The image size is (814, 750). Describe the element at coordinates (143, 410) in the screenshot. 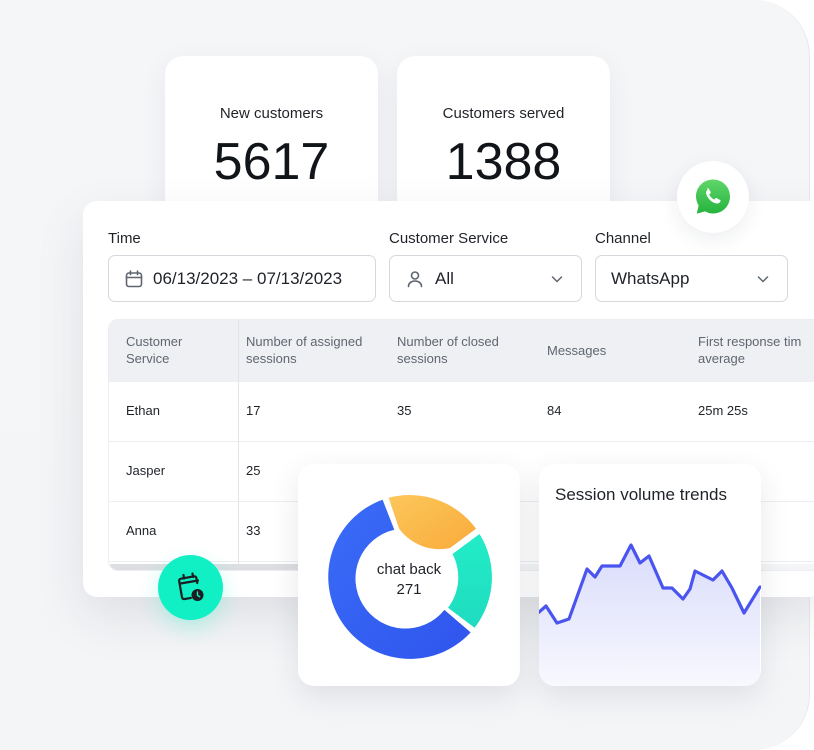

I see `cell-agent-name: Ethan` at that location.